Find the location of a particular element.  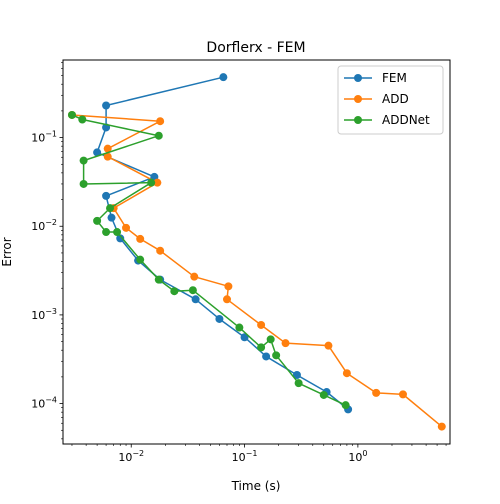

y-tick-label: 10⁻³ is located at coordinates (44, 314).